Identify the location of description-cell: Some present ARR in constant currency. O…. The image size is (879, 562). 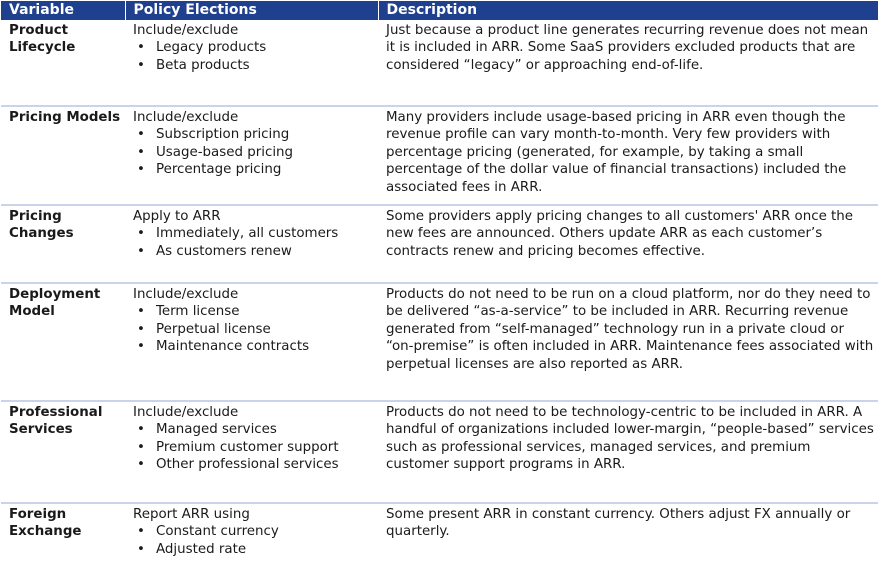
(618, 523).